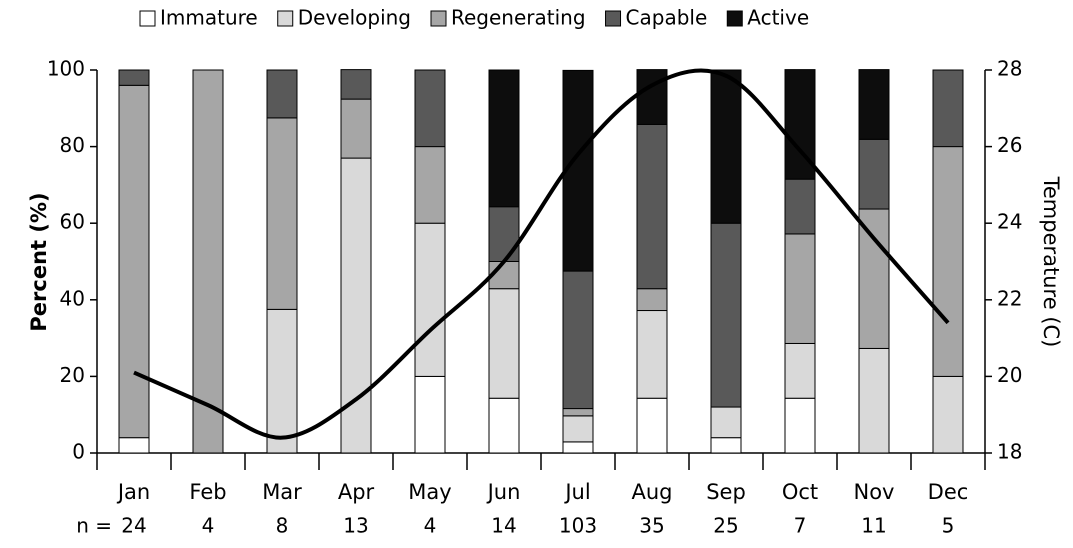 The image size is (1073, 548). I want to click on n-value: 11, so click(873, 526).